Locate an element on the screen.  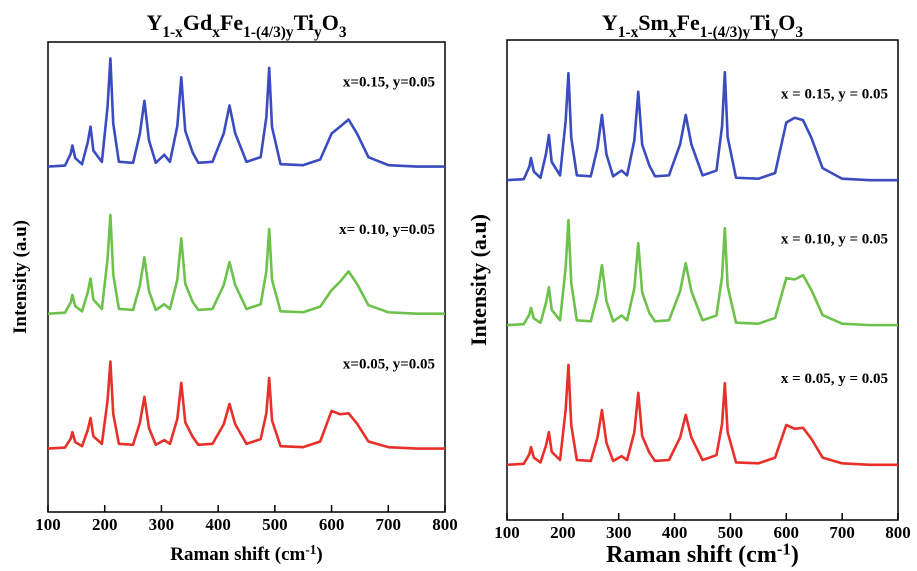
series-label: x = 0.10, y = 0.05 is located at coordinates (834, 240).